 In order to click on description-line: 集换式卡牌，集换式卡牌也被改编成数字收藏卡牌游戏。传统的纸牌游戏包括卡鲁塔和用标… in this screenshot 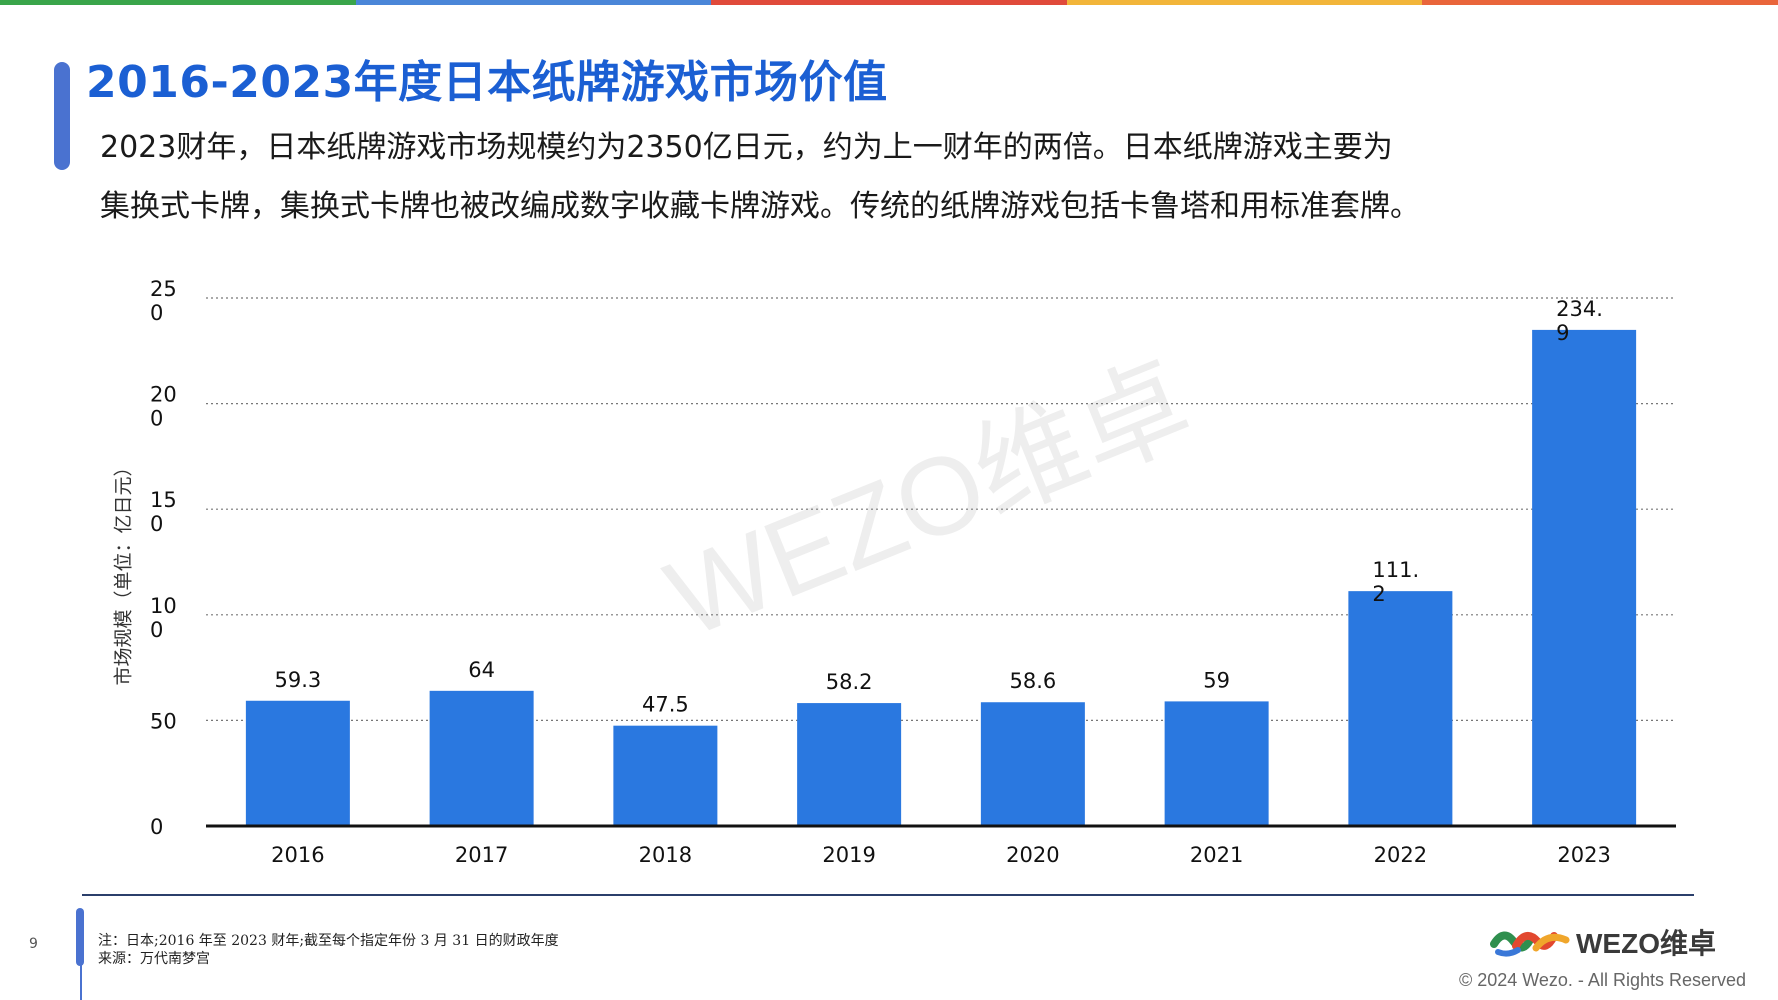, I will do `click(760, 206)`.